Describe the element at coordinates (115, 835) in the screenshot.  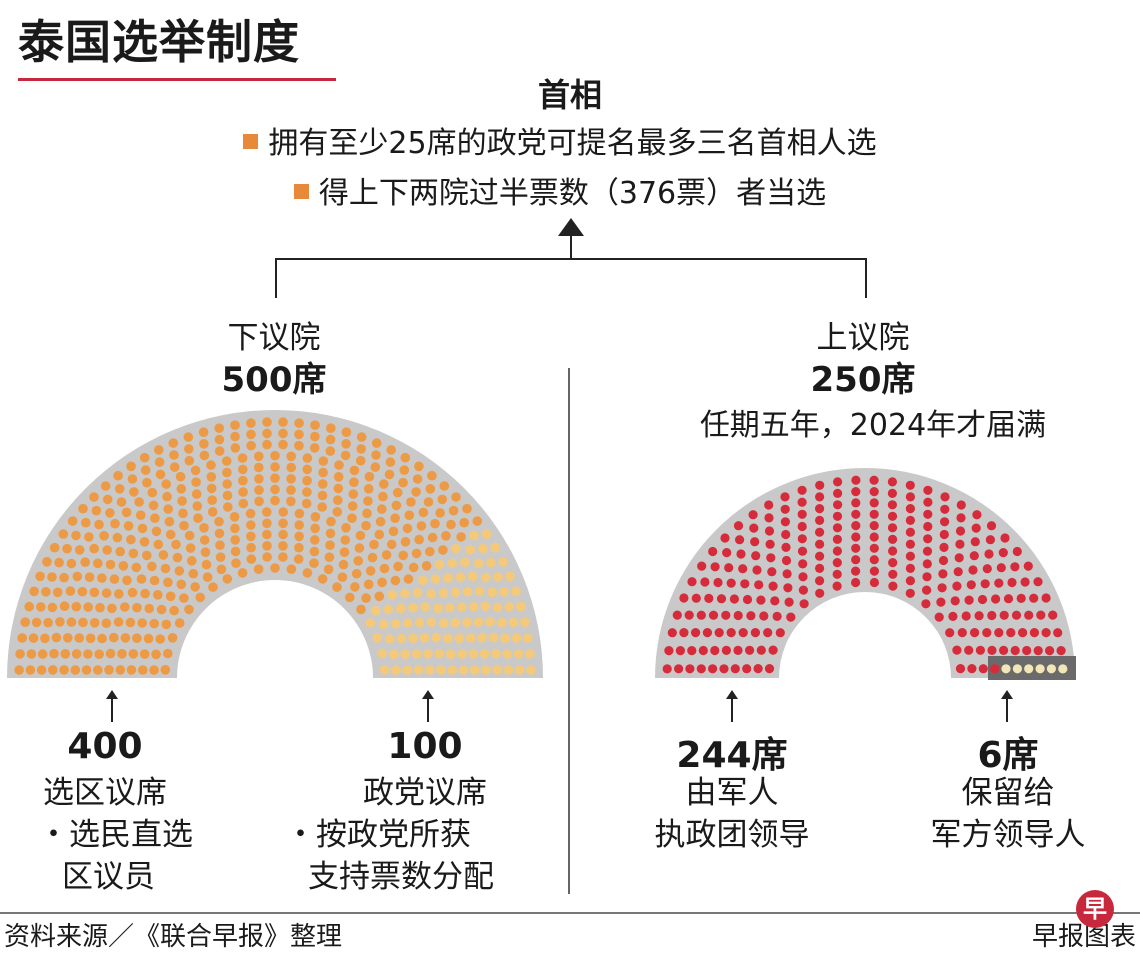
I see `constituency-note-1: ・选民直选` at that location.